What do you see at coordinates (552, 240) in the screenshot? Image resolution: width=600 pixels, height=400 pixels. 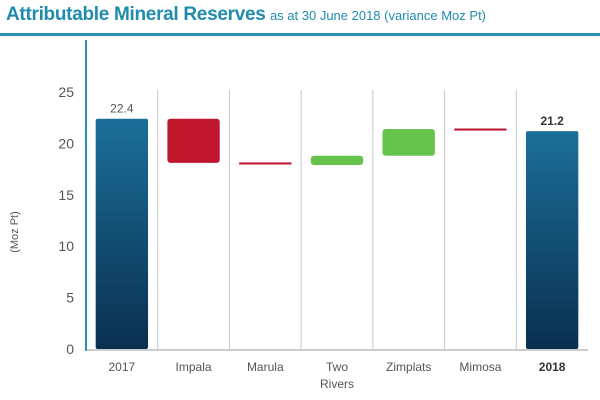 I see `bar-2018` at bounding box center [552, 240].